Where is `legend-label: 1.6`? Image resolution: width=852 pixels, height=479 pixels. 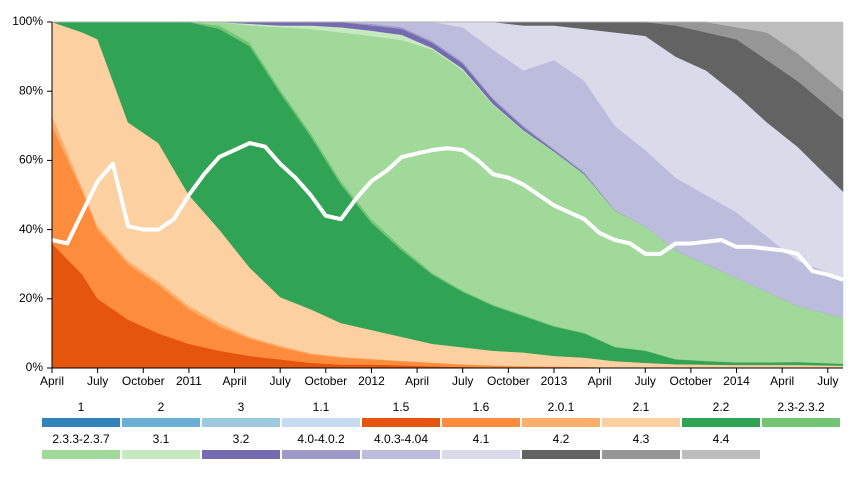 legend-label: 1.6 is located at coordinates (481, 407).